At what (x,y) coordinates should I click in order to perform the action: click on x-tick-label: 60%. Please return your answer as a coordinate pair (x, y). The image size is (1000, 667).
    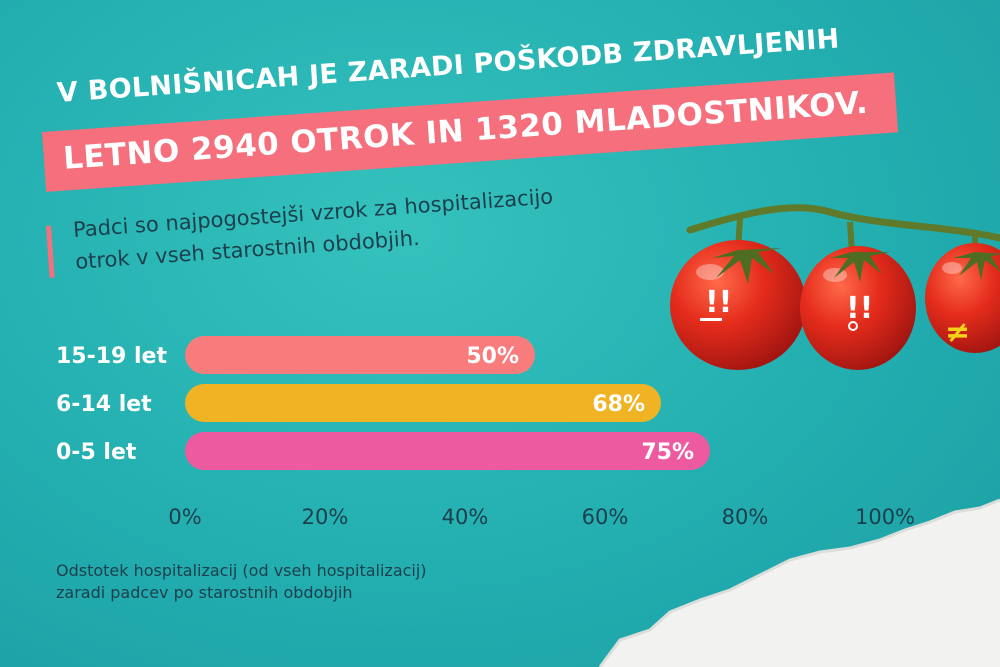
    Looking at the image, I should click on (605, 517).